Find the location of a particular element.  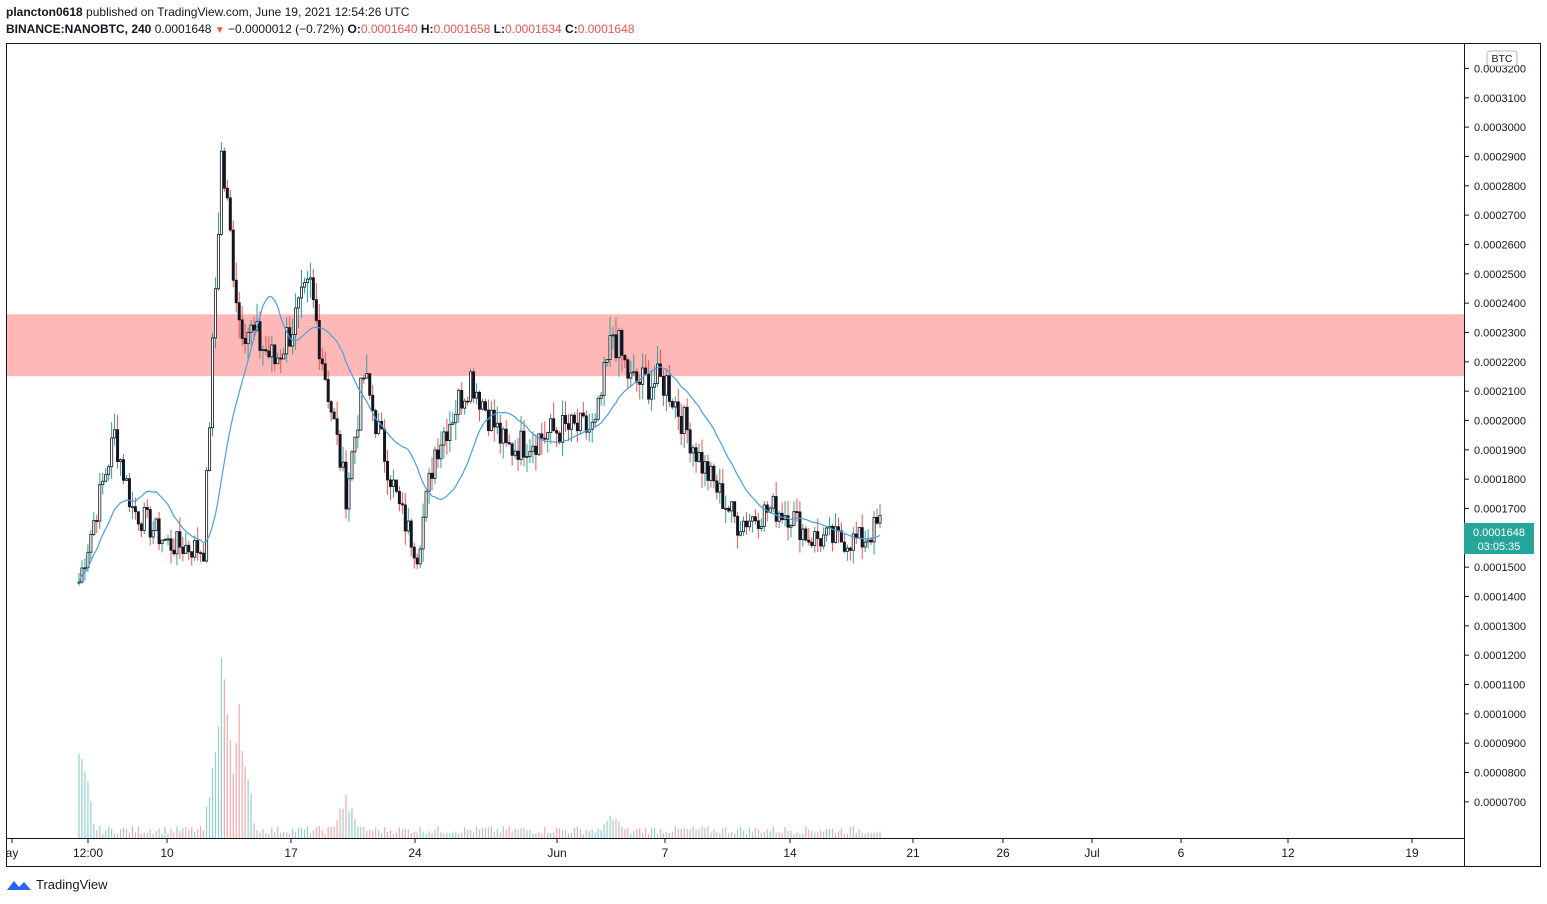

price-tick-label: 0.0002600 is located at coordinates (1500, 245).